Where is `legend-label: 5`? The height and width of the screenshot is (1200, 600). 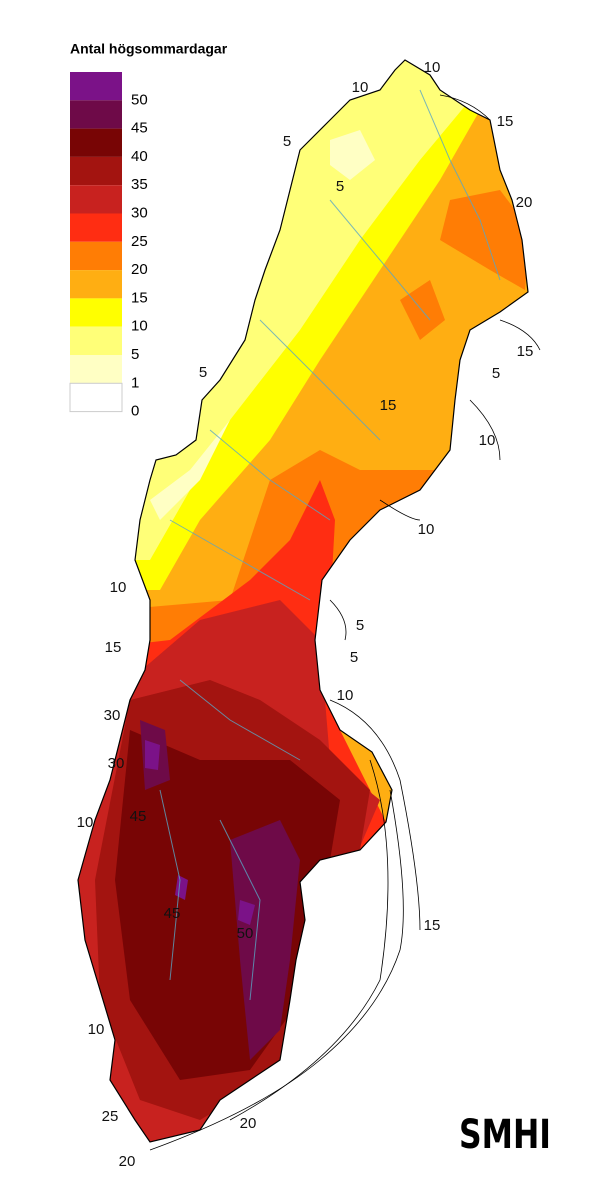
legend-label: 5 is located at coordinates (135, 354).